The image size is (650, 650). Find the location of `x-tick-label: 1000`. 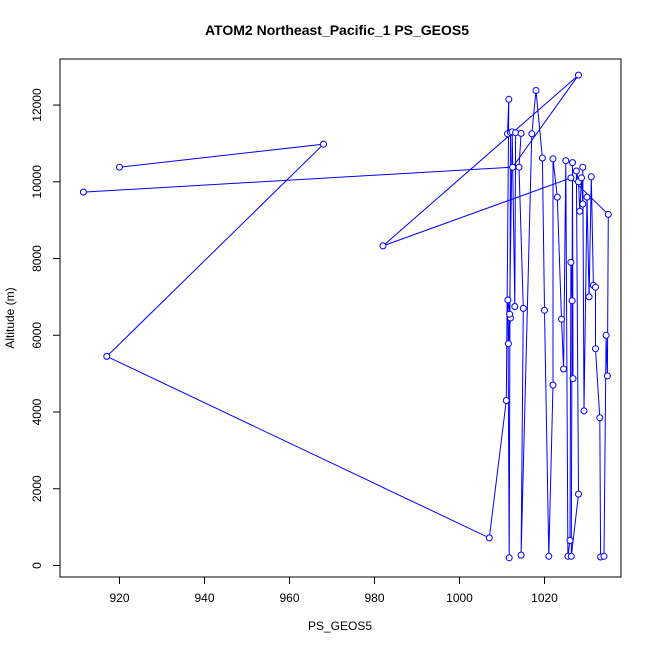

x-tick-label: 1000 is located at coordinates (459, 598).